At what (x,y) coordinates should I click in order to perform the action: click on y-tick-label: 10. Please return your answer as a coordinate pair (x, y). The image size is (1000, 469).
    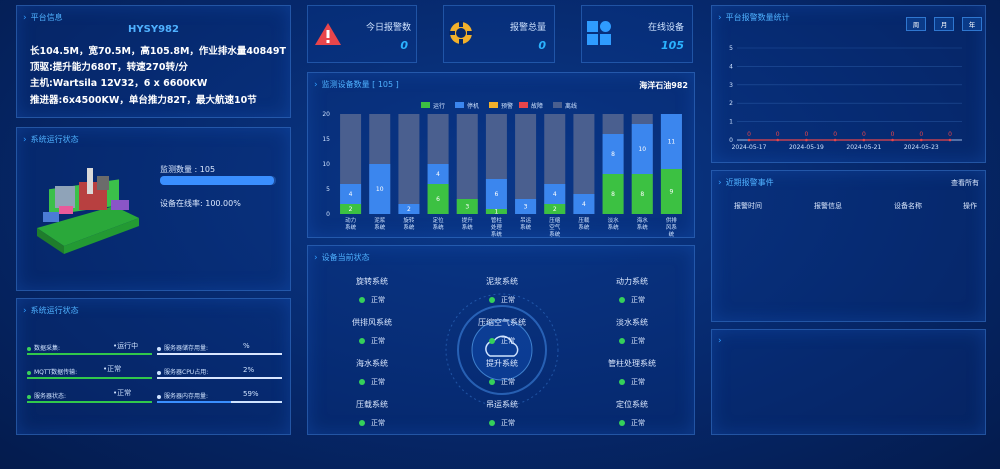
    Looking at the image, I should click on (326, 164).